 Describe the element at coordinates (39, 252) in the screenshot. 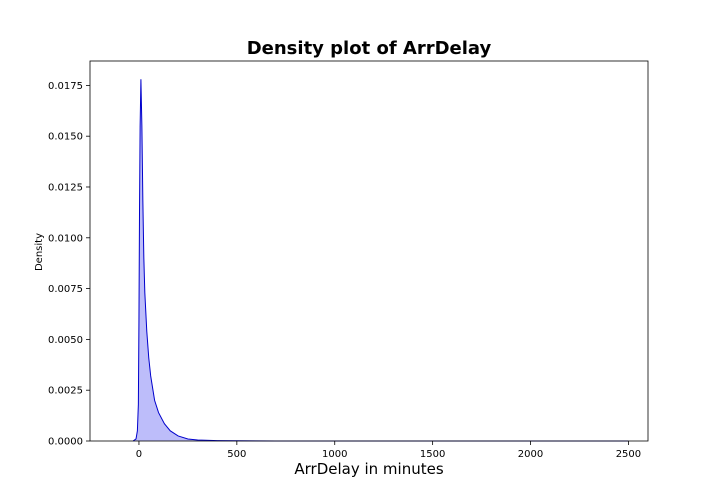

I see `y-axis-label: Density` at that location.